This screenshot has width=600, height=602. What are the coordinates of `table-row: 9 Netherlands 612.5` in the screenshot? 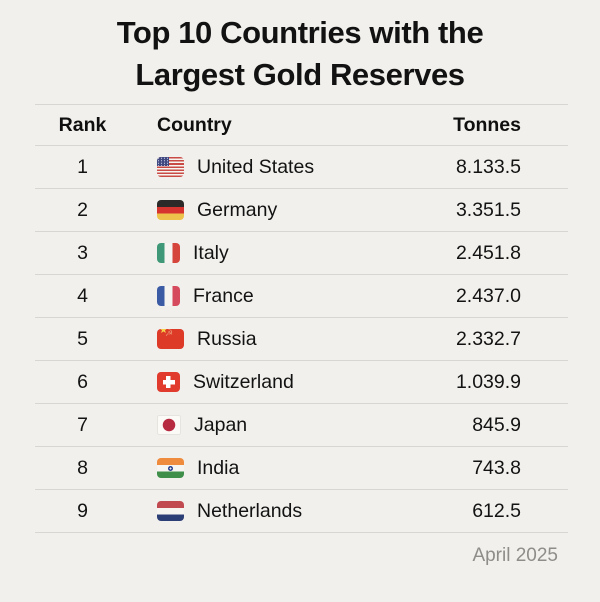 It's located at (301, 511).